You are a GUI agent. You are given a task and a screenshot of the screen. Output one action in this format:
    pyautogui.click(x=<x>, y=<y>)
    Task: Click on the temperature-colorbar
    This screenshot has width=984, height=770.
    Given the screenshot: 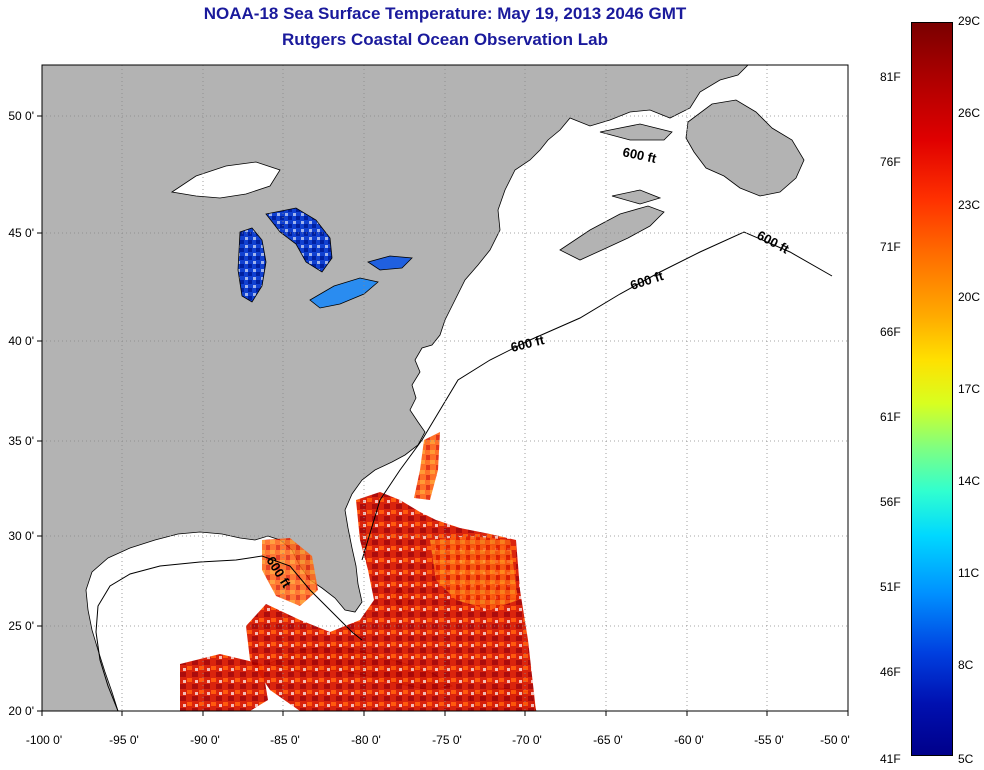 What is the action you would take?
    pyautogui.click(x=932, y=389)
    